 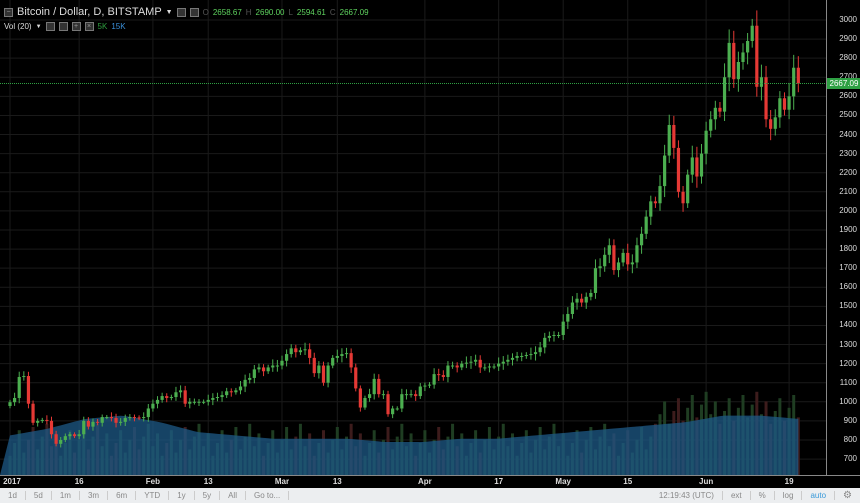 I want to click on price-tick-label: 1600, so click(x=848, y=287).